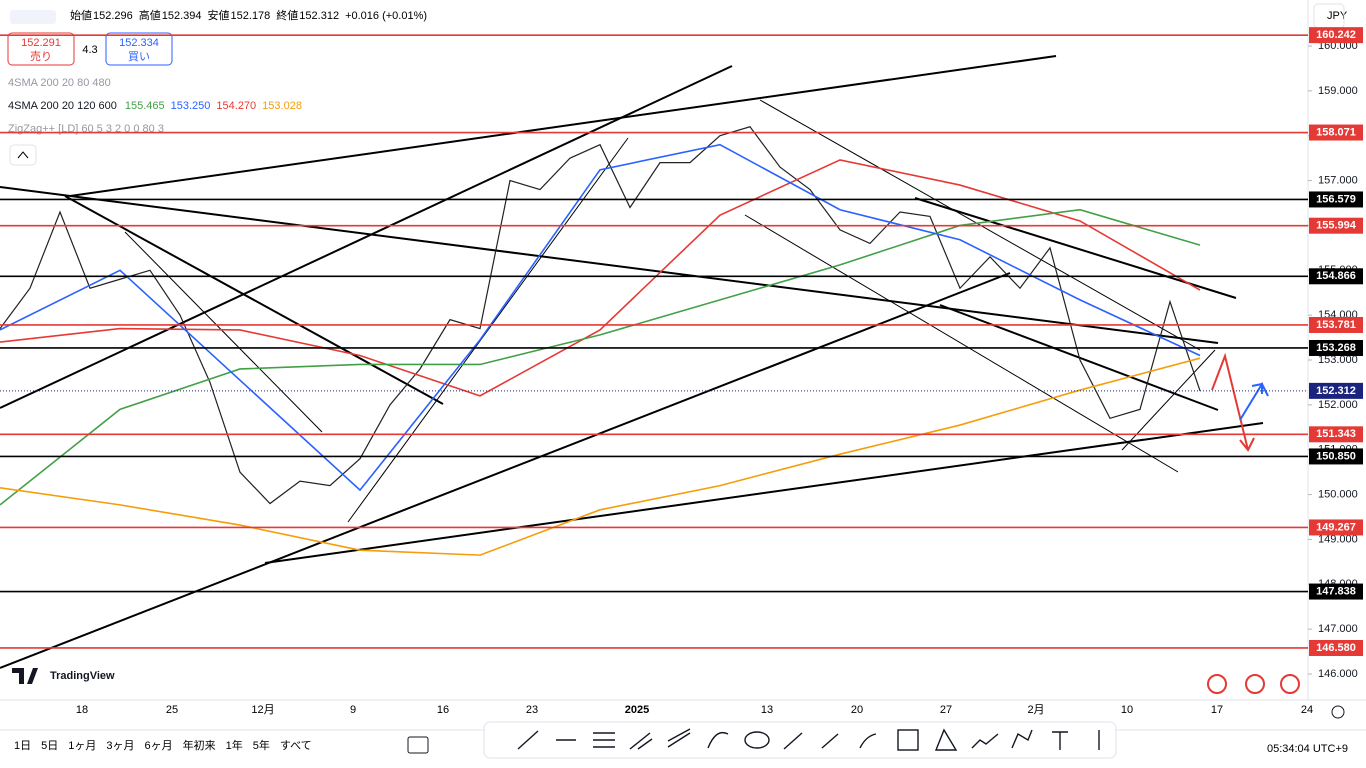 The height and width of the screenshot is (768, 1366). What do you see at coordinates (319, 16) in the screenshot?
I see `ohlc-value: 152.312` at bounding box center [319, 16].